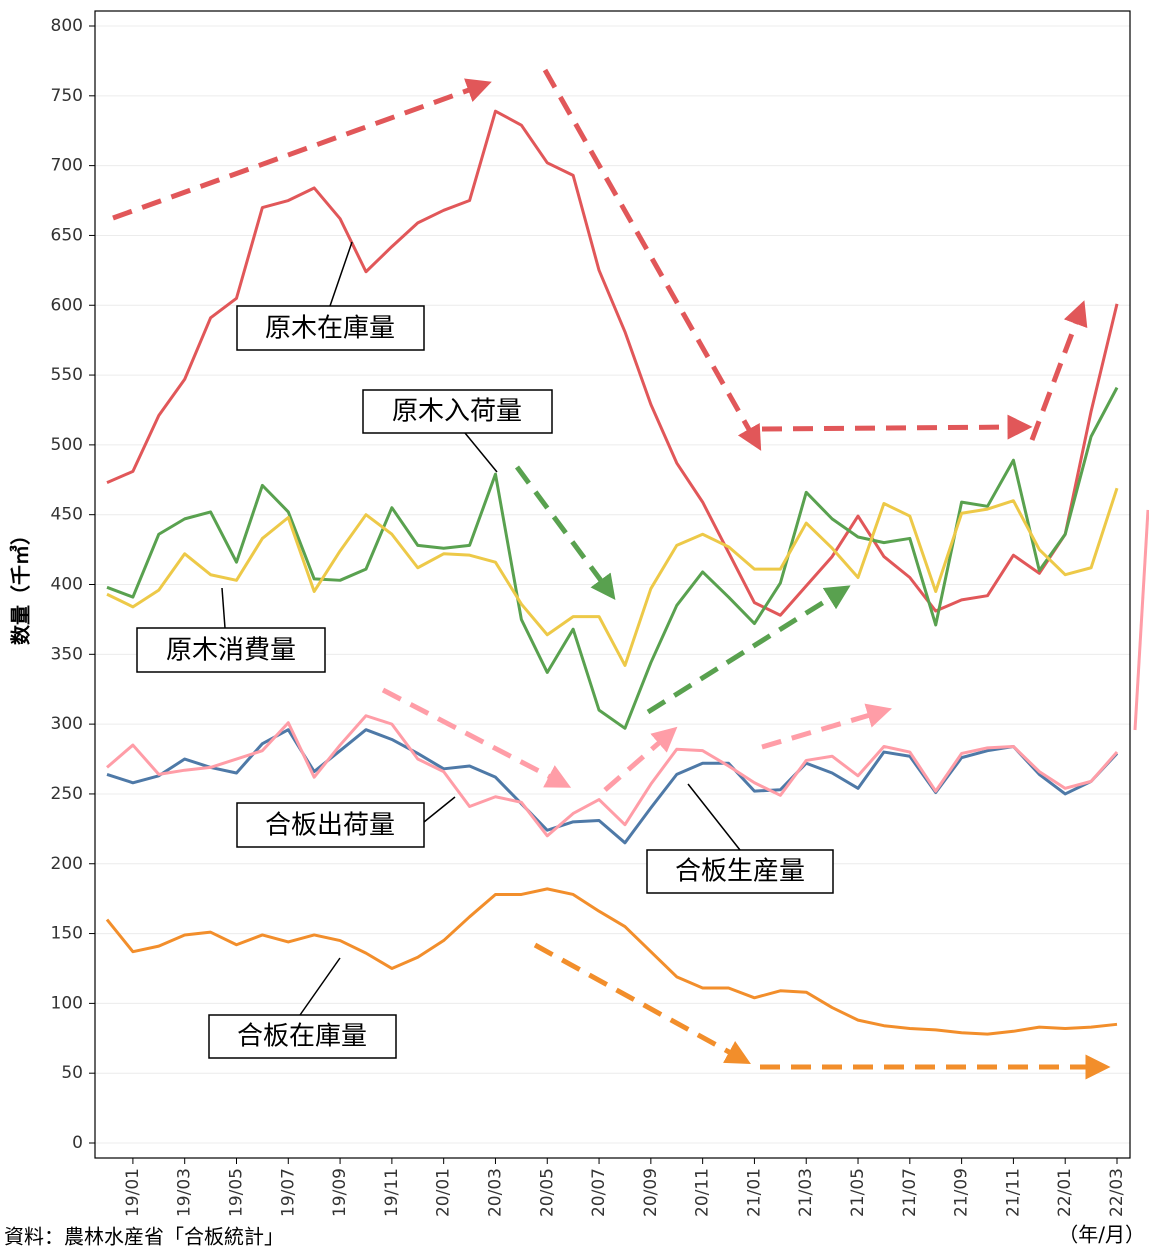  Describe the element at coordinates (651, 1192) in the screenshot. I see `x-tick-label: 20/09` at that location.